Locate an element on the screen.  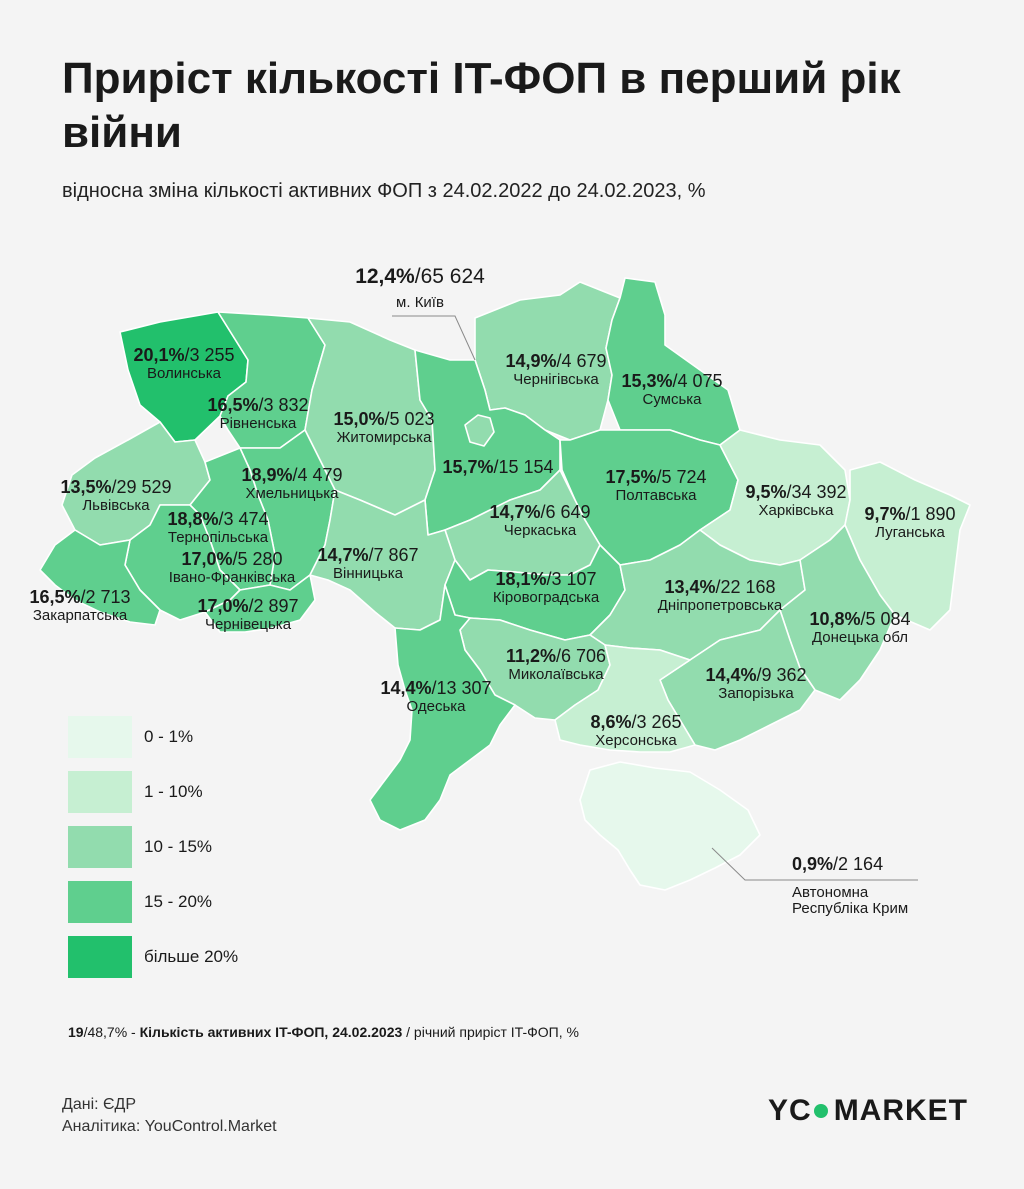
legend-label: 10 - 15% is located at coordinates (178, 846).